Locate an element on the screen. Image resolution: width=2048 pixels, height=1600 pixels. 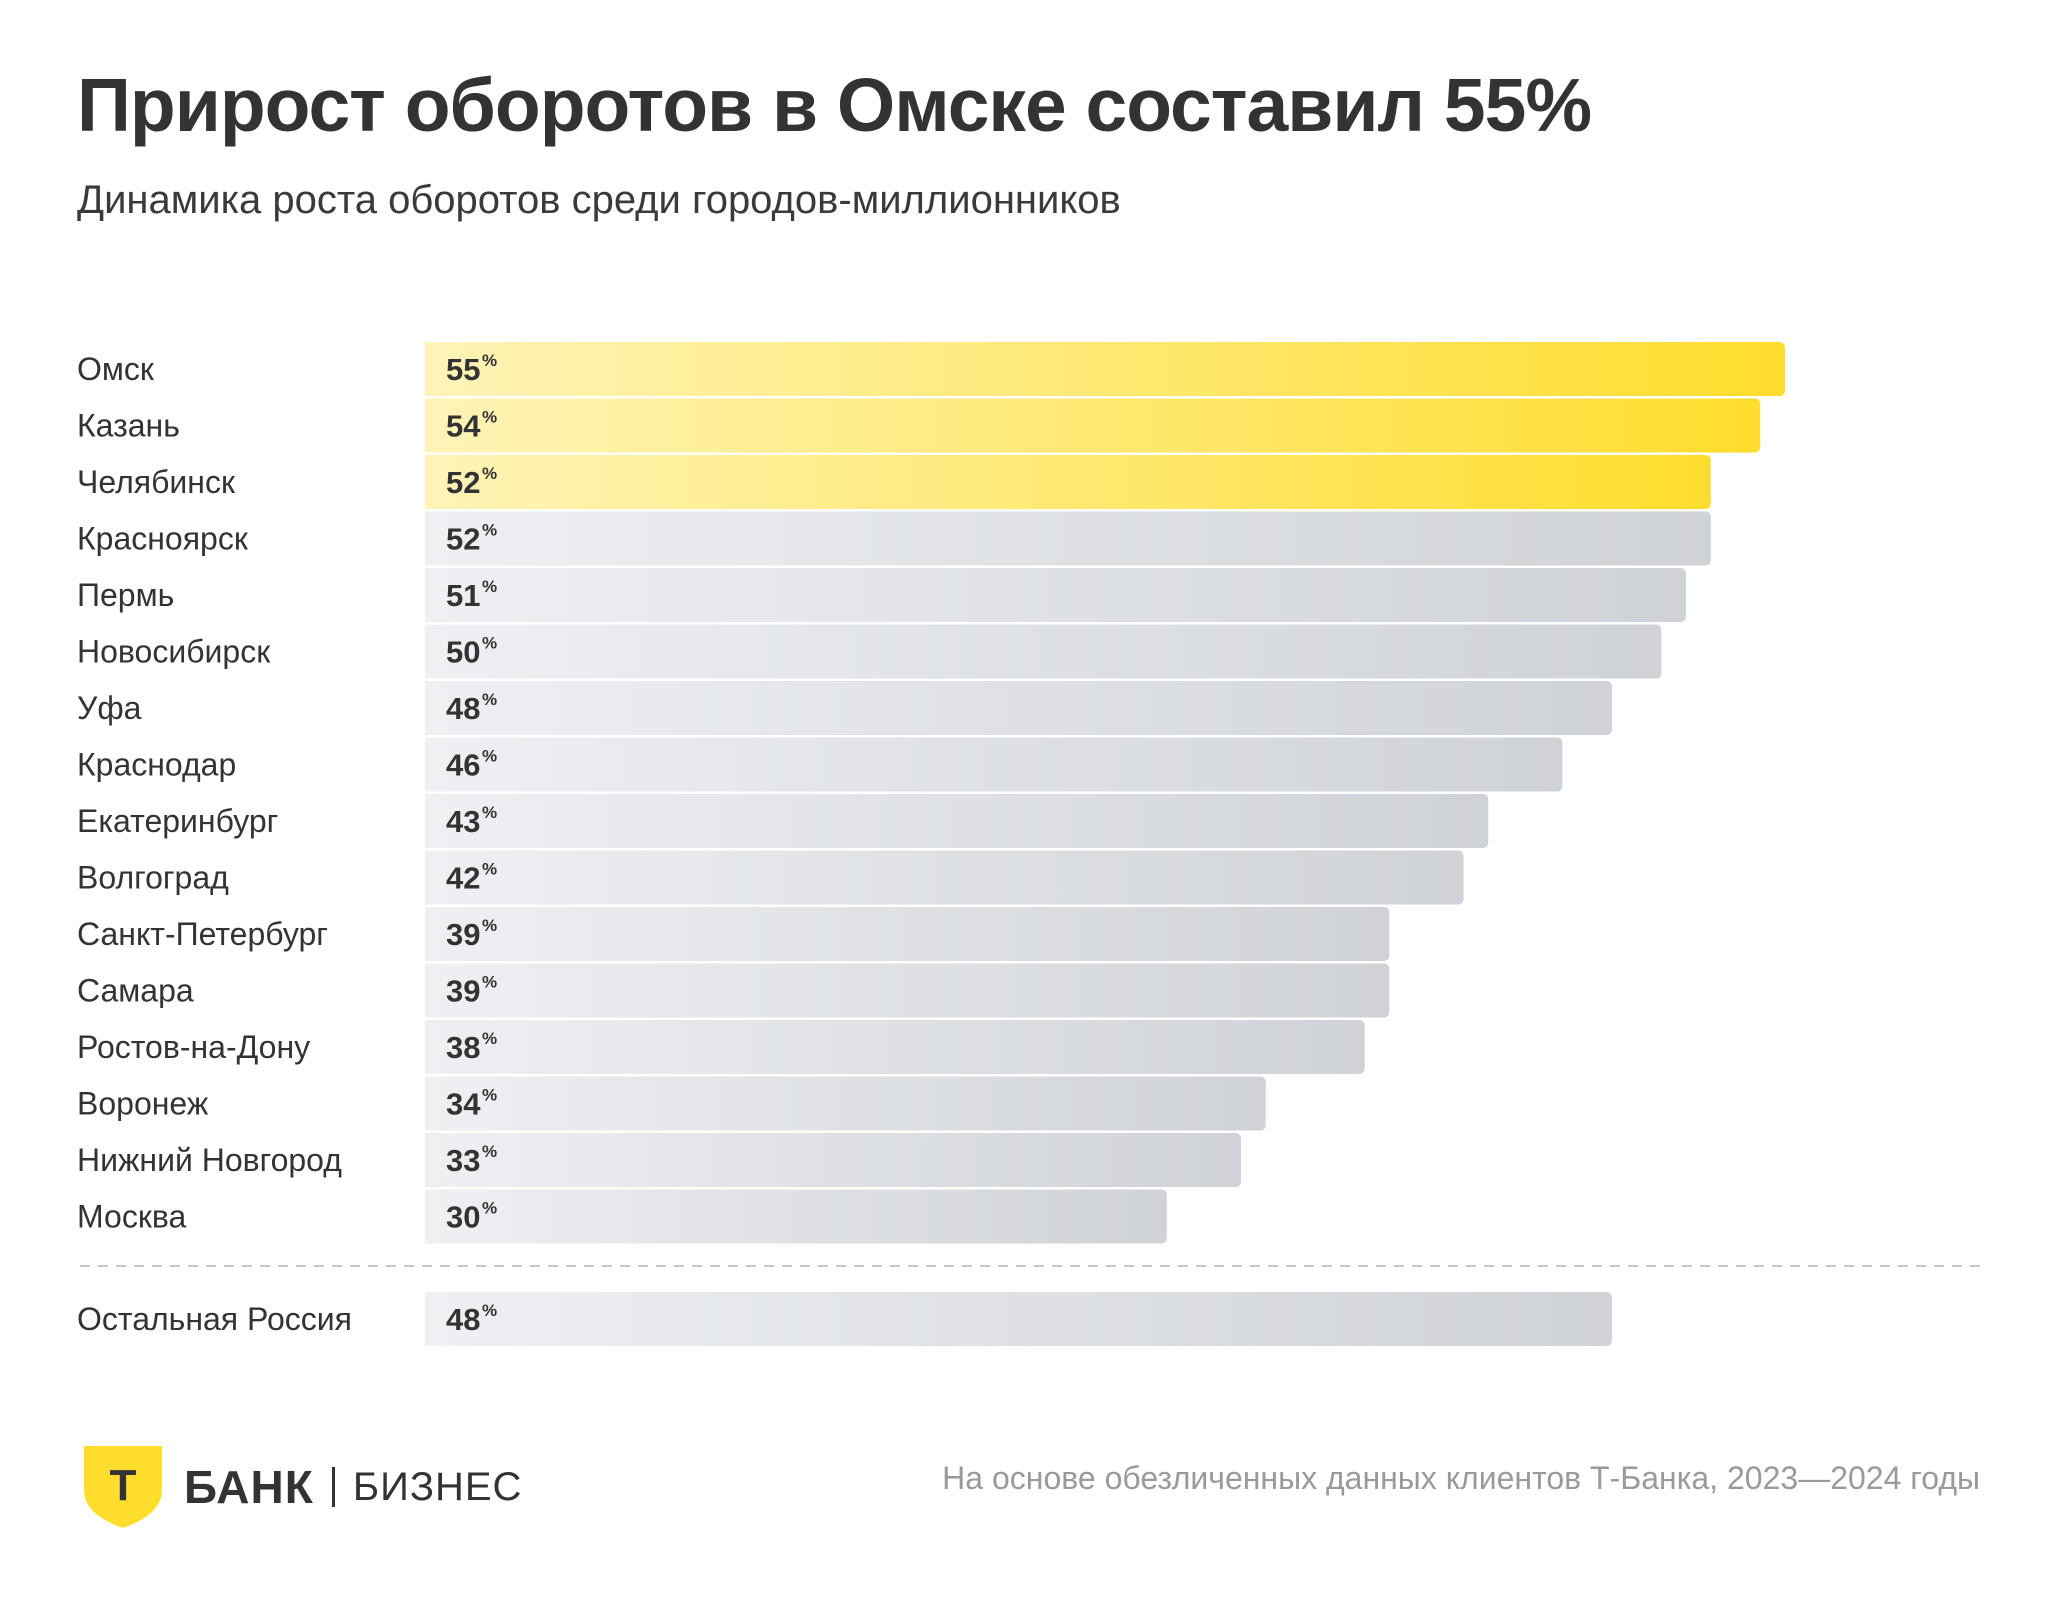
bar-row-value: 38 is located at coordinates (463, 1047).